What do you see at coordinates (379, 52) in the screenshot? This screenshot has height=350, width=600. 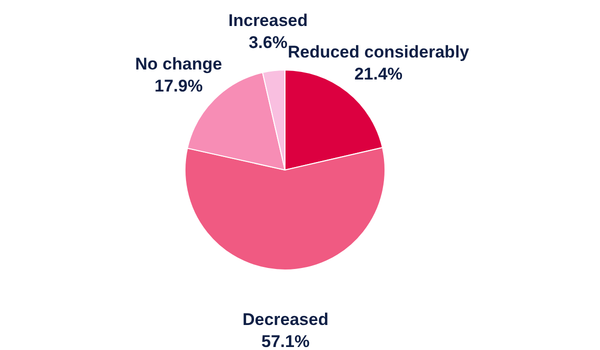 I see `slice-label: Reduced considerably` at bounding box center [379, 52].